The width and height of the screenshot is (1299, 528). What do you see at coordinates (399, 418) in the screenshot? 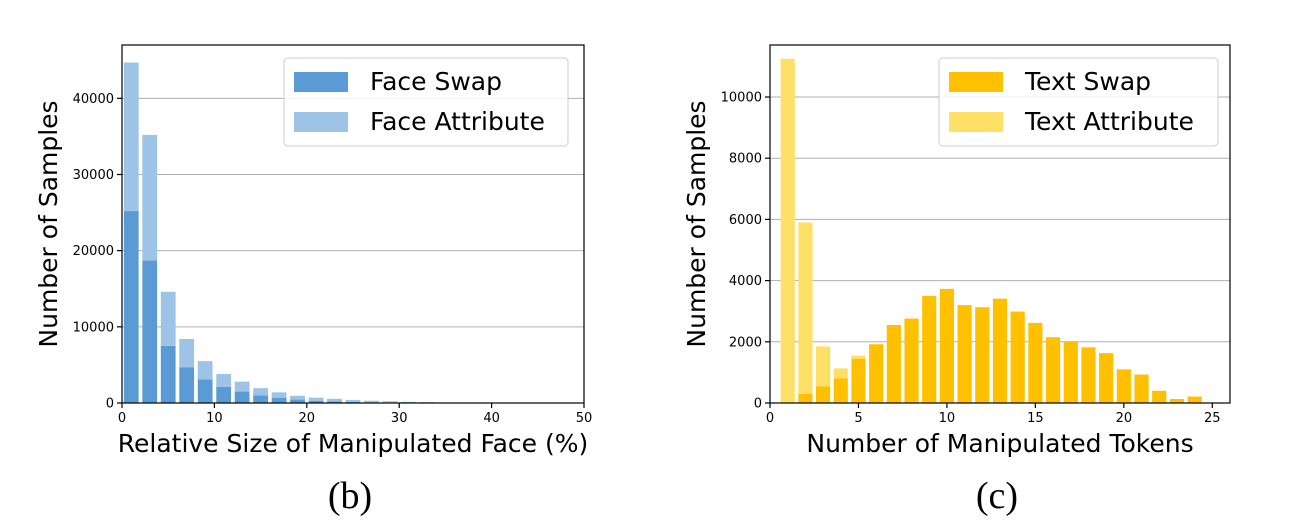
I see `x-tick-label: 30` at bounding box center [399, 418].